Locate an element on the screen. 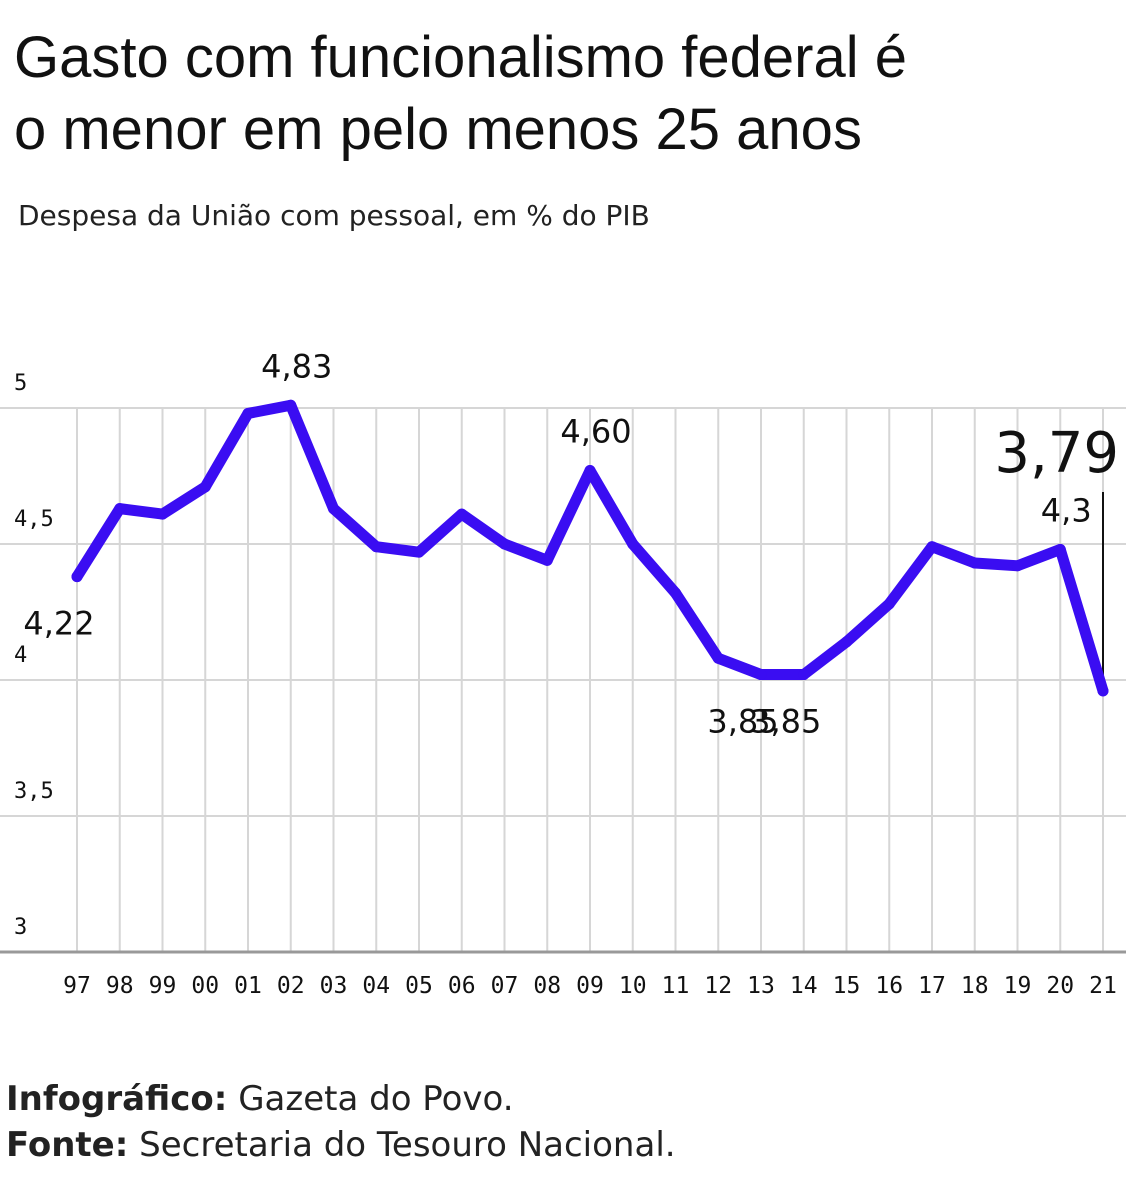 The image size is (1126, 1192). x-tick-label: 99 is located at coordinates (163, 986).